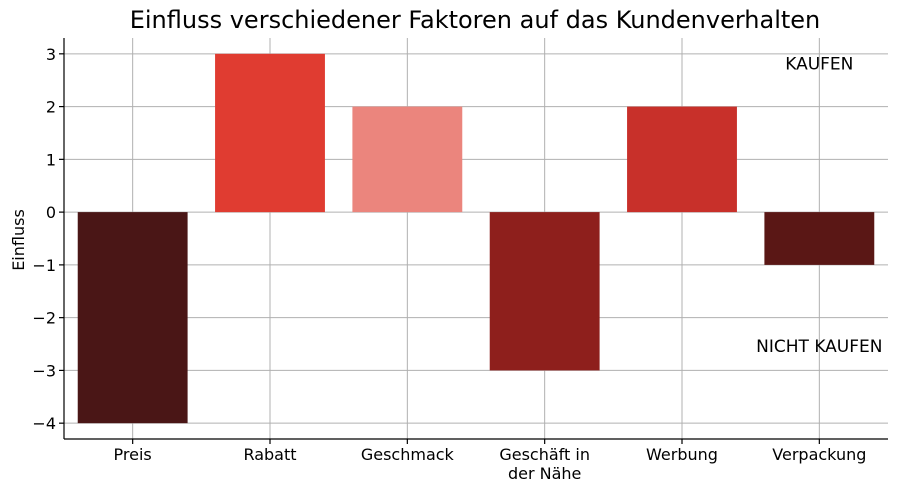 The width and height of the screenshot is (900, 491). Describe the element at coordinates (819, 347) in the screenshot. I see `annotation-label: NICHT KAUFEN` at that location.